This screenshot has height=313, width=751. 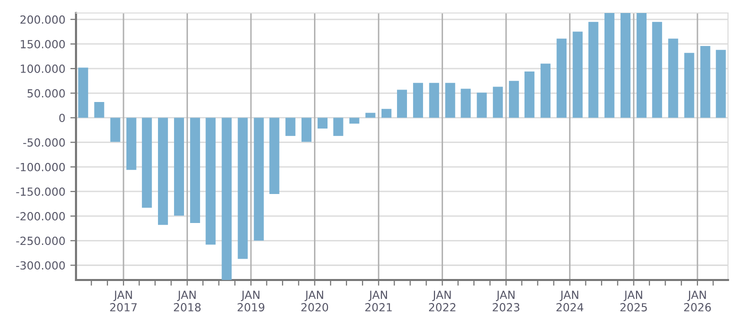 I want to click on y-tick-label: -50.000, so click(x=44, y=142).